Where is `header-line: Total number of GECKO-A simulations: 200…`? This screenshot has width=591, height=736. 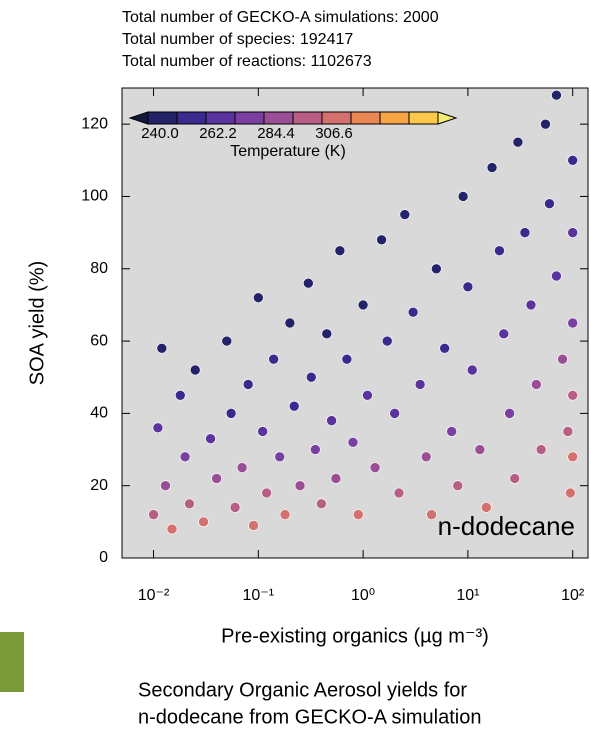
header-line: Total number of GECKO-A simulations: 200… is located at coordinates (280, 17).